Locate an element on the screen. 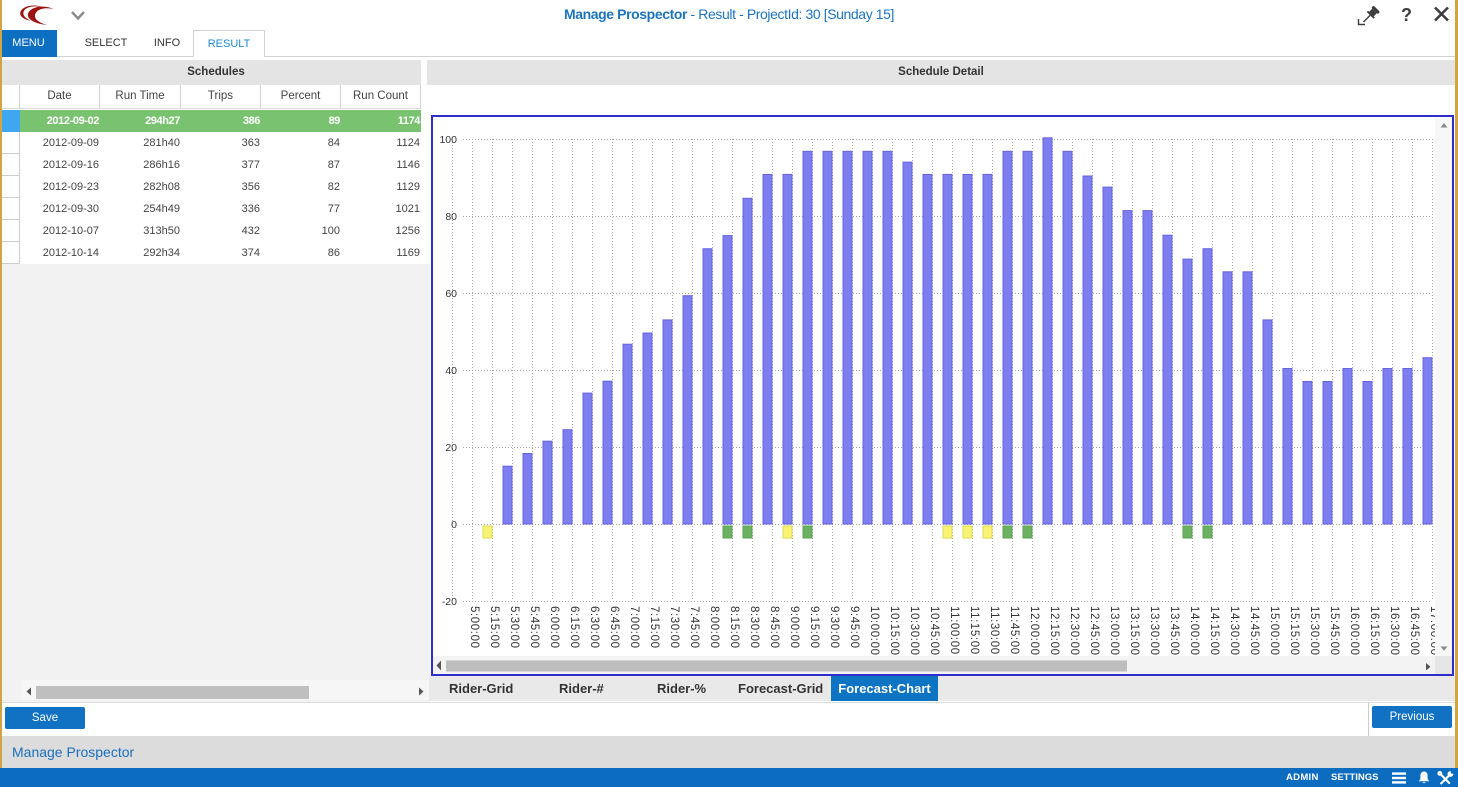 The width and height of the screenshot is (1458, 787). svg-text: 9:45:00 is located at coordinates (854, 627).